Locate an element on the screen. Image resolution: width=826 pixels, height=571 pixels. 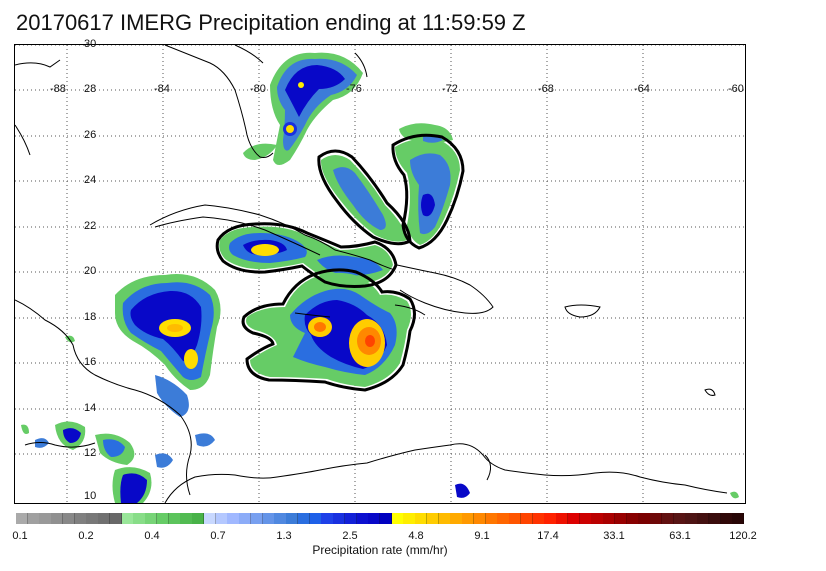
colorbar-tick-label: 1.3 is located at coordinates (284, 536).